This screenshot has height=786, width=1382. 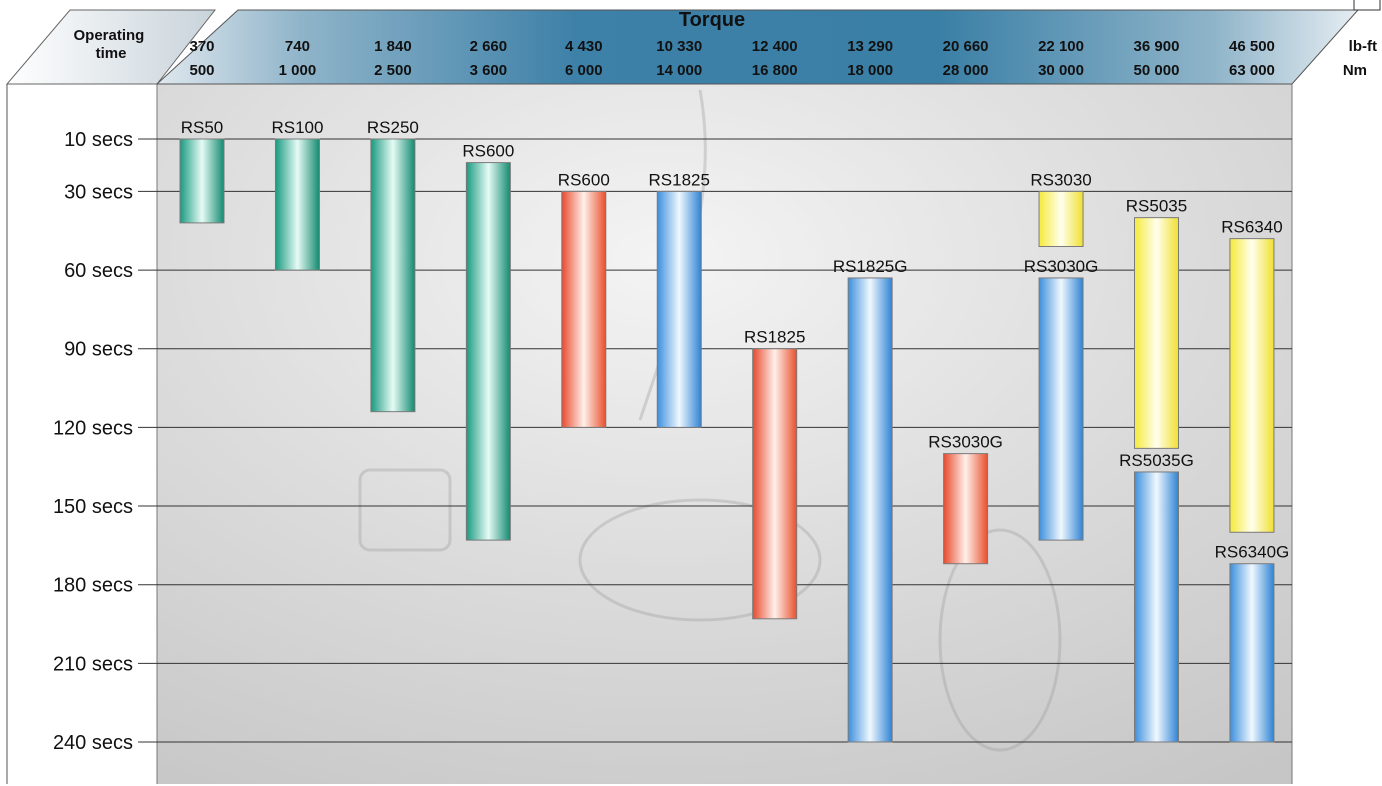 What do you see at coordinates (393, 46) in the screenshot?
I see `torque-lbft-label: 1 840` at bounding box center [393, 46].